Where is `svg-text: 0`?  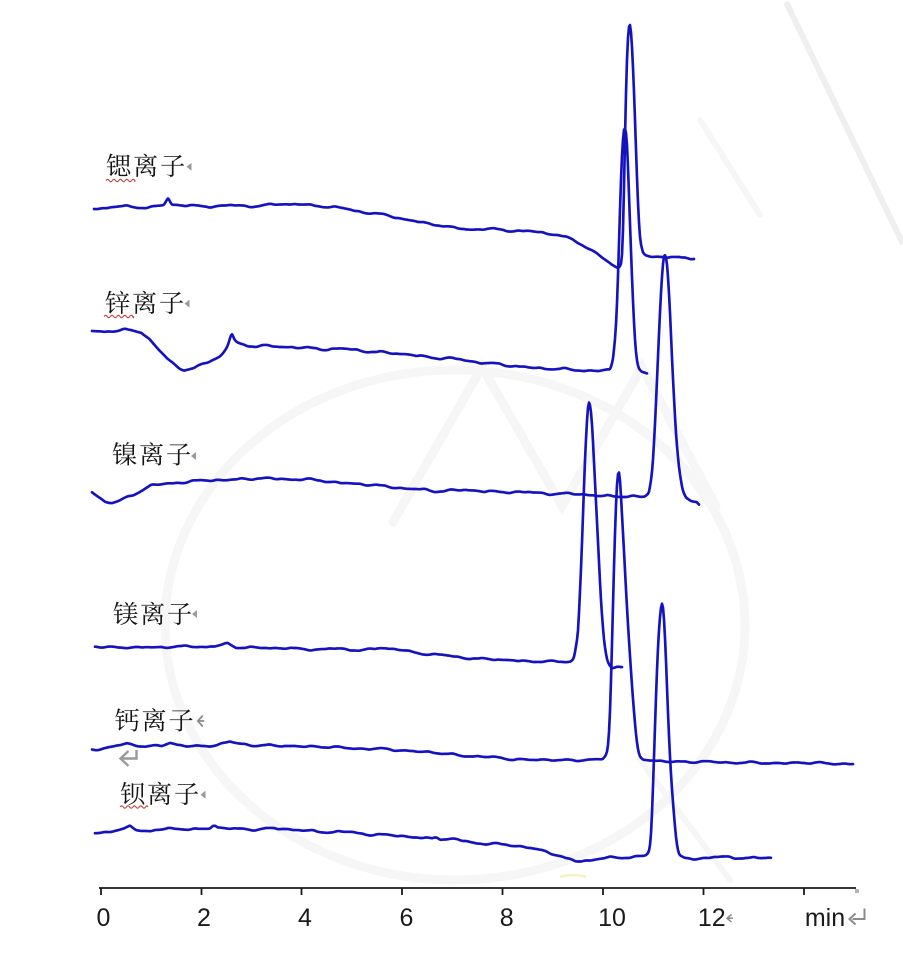
svg-text: 0 is located at coordinates (104, 918).